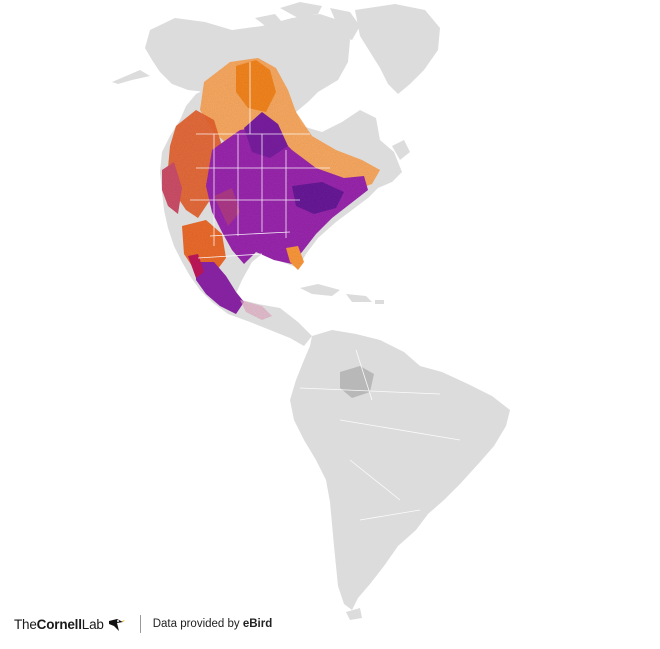 Image resolution: width=660 pixels, height=649 pixels. I want to click on attribution-footer: The Cornell Lab Data provided by eBird, so click(143, 624).